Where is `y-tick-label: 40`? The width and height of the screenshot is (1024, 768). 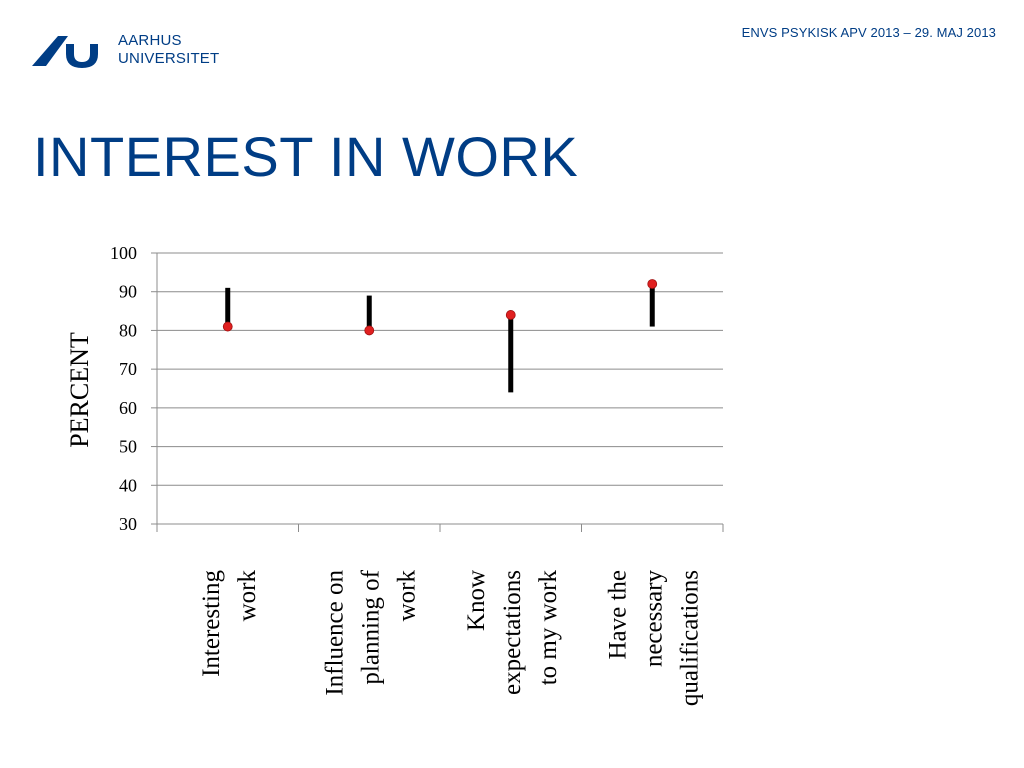 y-tick-label: 40 is located at coordinates (128, 485).